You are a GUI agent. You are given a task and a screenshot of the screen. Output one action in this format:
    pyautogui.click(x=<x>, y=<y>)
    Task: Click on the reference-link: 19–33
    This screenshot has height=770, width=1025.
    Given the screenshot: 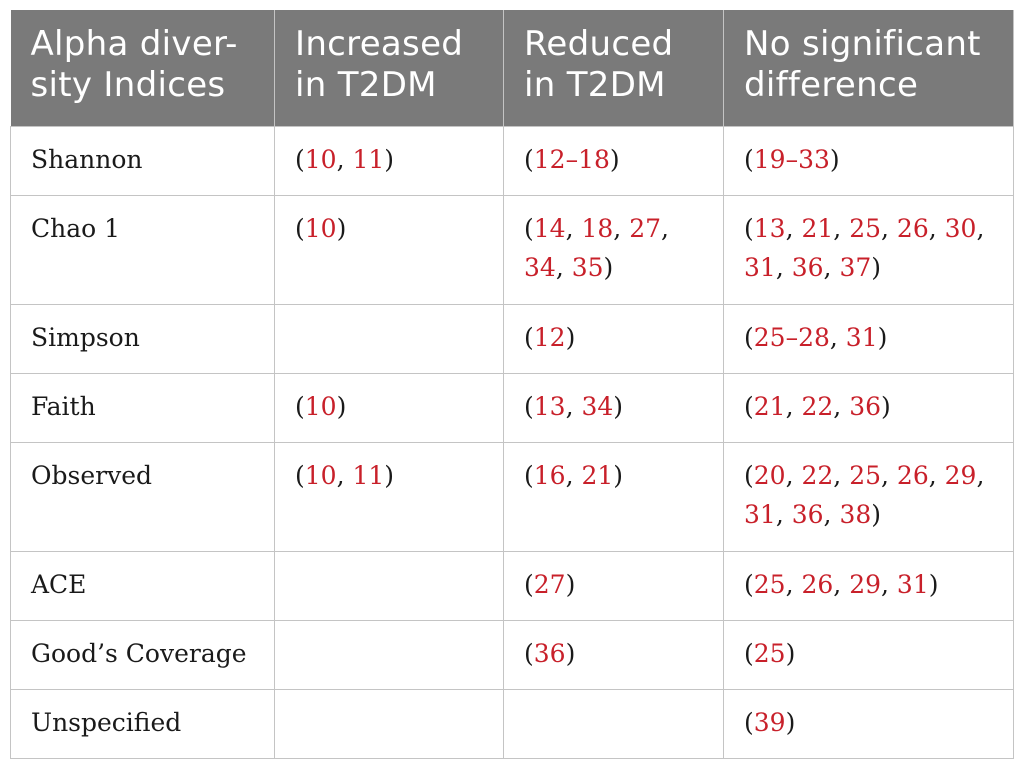 What is the action you would take?
    pyautogui.click(x=791, y=159)
    